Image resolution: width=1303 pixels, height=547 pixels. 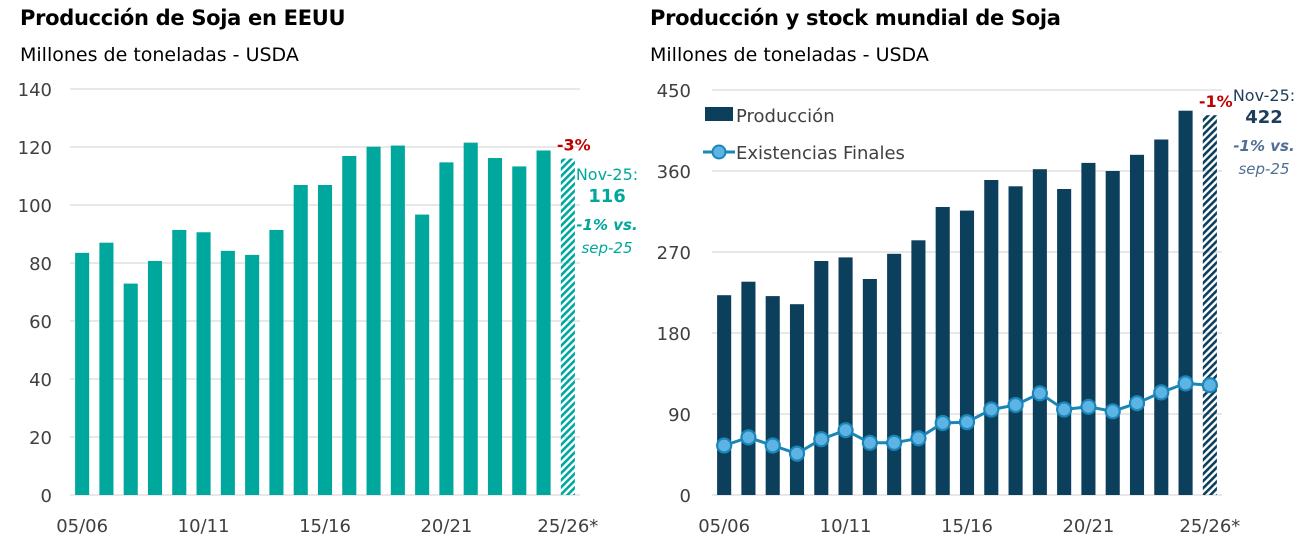 What do you see at coordinates (719, 152) in the screenshot?
I see `legend-marker-icon` at bounding box center [719, 152].